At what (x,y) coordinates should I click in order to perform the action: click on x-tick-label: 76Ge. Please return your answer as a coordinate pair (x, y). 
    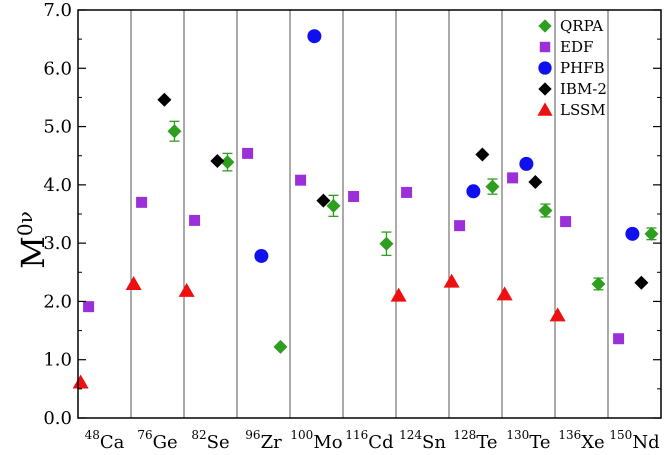
    Looking at the image, I should click on (157, 440).